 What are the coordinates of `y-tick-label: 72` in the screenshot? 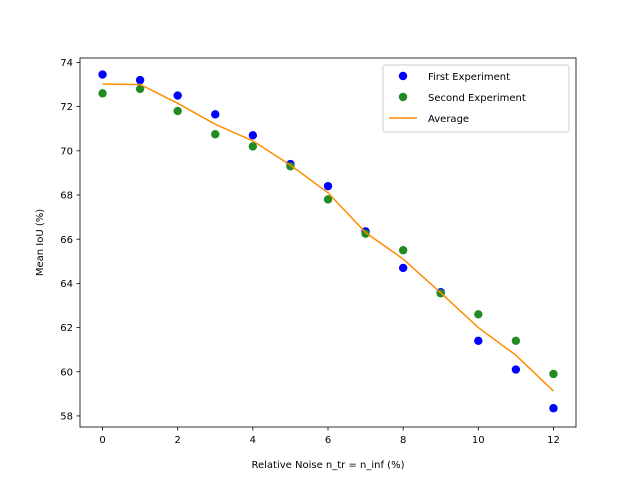 It's located at (66, 107).